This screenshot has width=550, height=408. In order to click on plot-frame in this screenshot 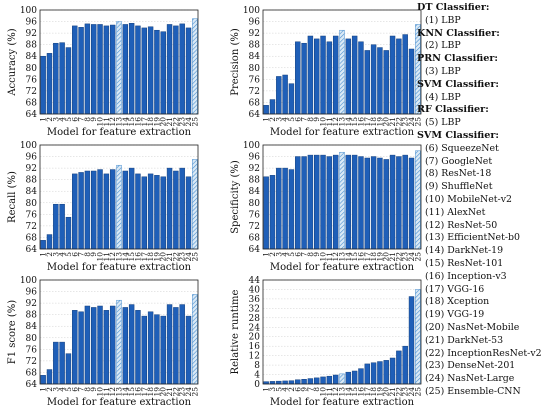, I will do `click(342, 62)`.